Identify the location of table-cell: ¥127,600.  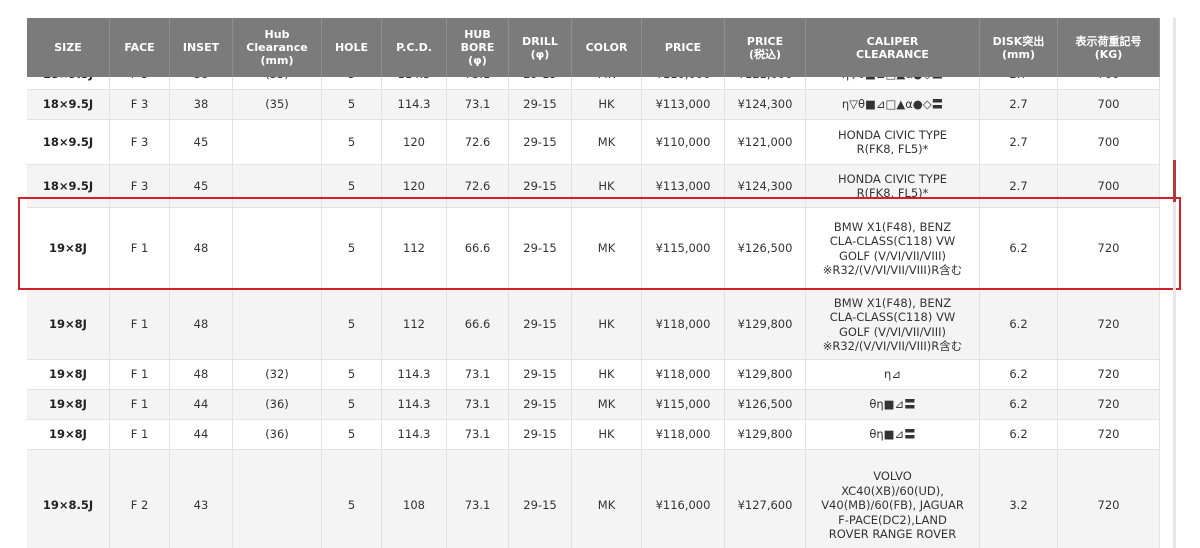
(765, 499).